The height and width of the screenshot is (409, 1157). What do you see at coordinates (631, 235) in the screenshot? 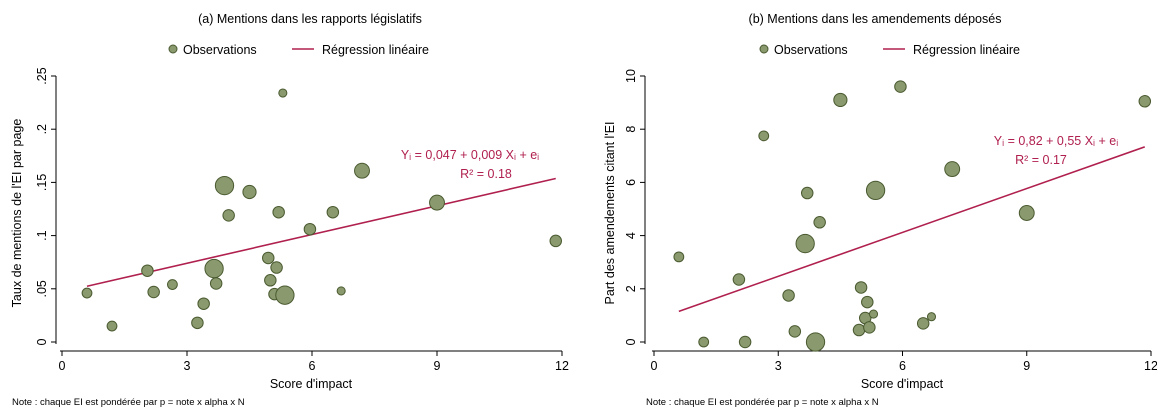
I see `y-tick-label: 4` at bounding box center [631, 235].